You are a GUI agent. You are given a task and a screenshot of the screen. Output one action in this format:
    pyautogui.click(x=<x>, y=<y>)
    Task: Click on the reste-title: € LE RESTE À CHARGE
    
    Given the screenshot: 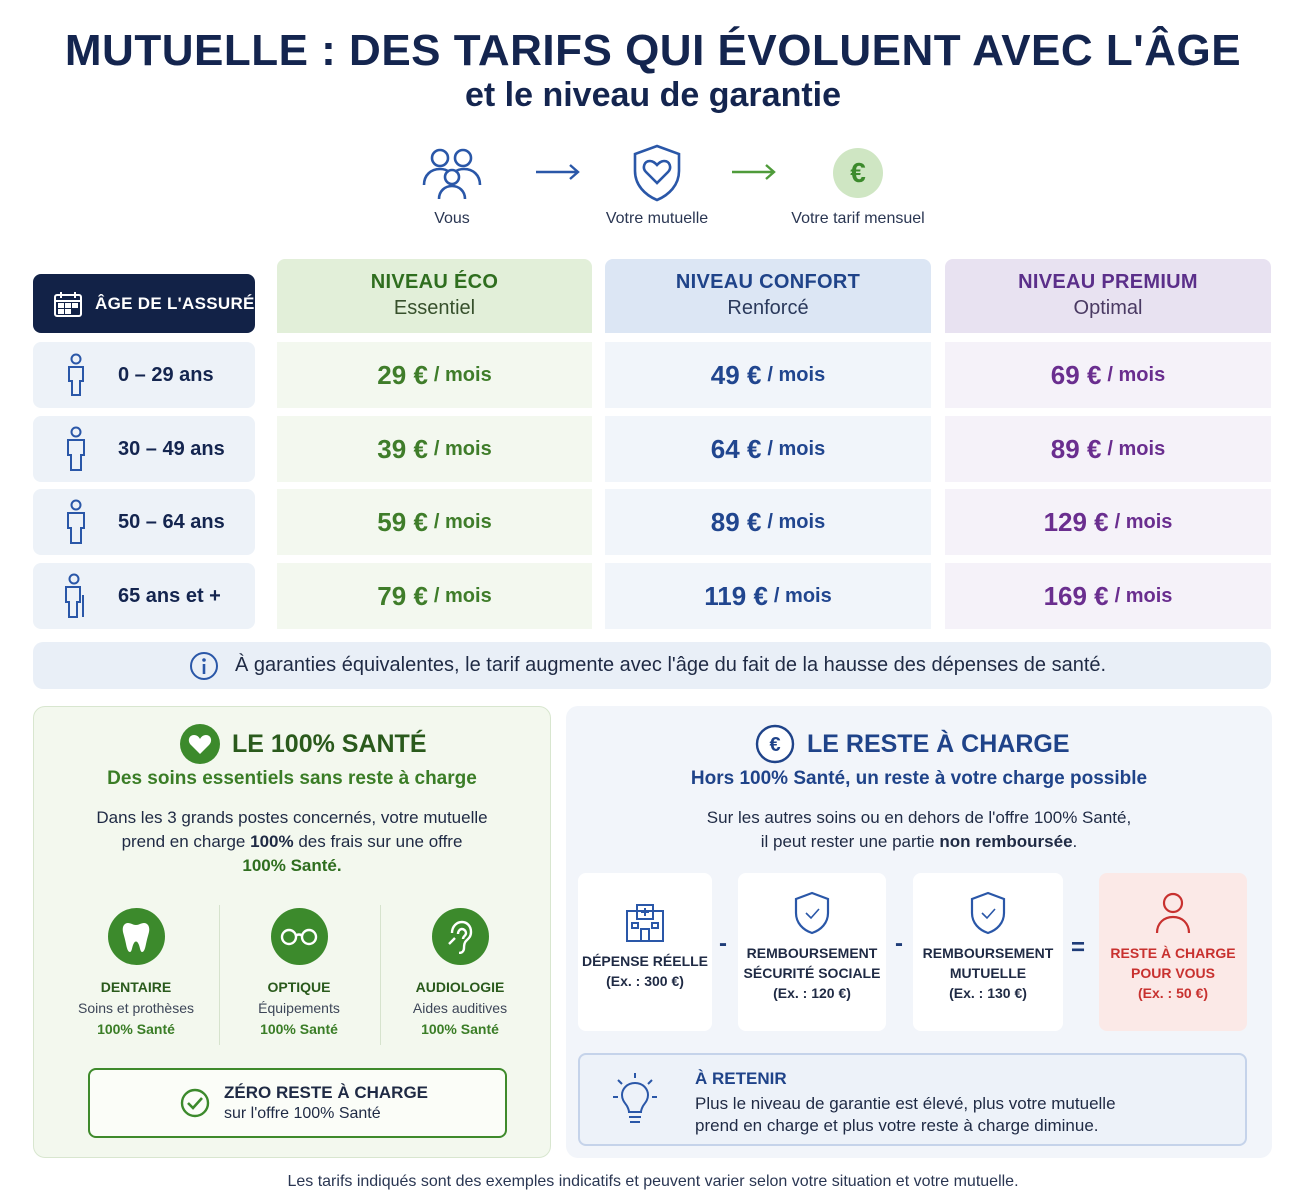 What is the action you would take?
    pyautogui.click(x=912, y=744)
    